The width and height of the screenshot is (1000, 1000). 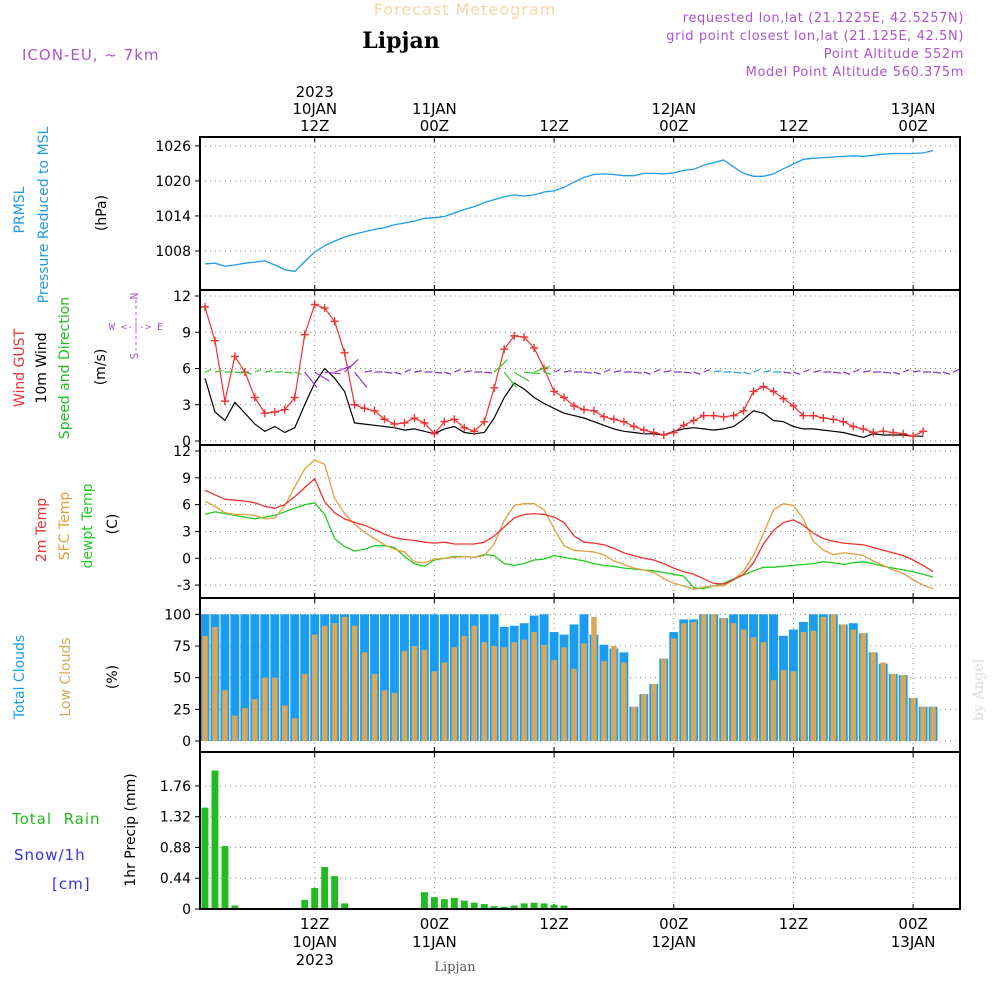 I want to click on wind-compass: N W <-|-> E S, so click(x=136, y=326).